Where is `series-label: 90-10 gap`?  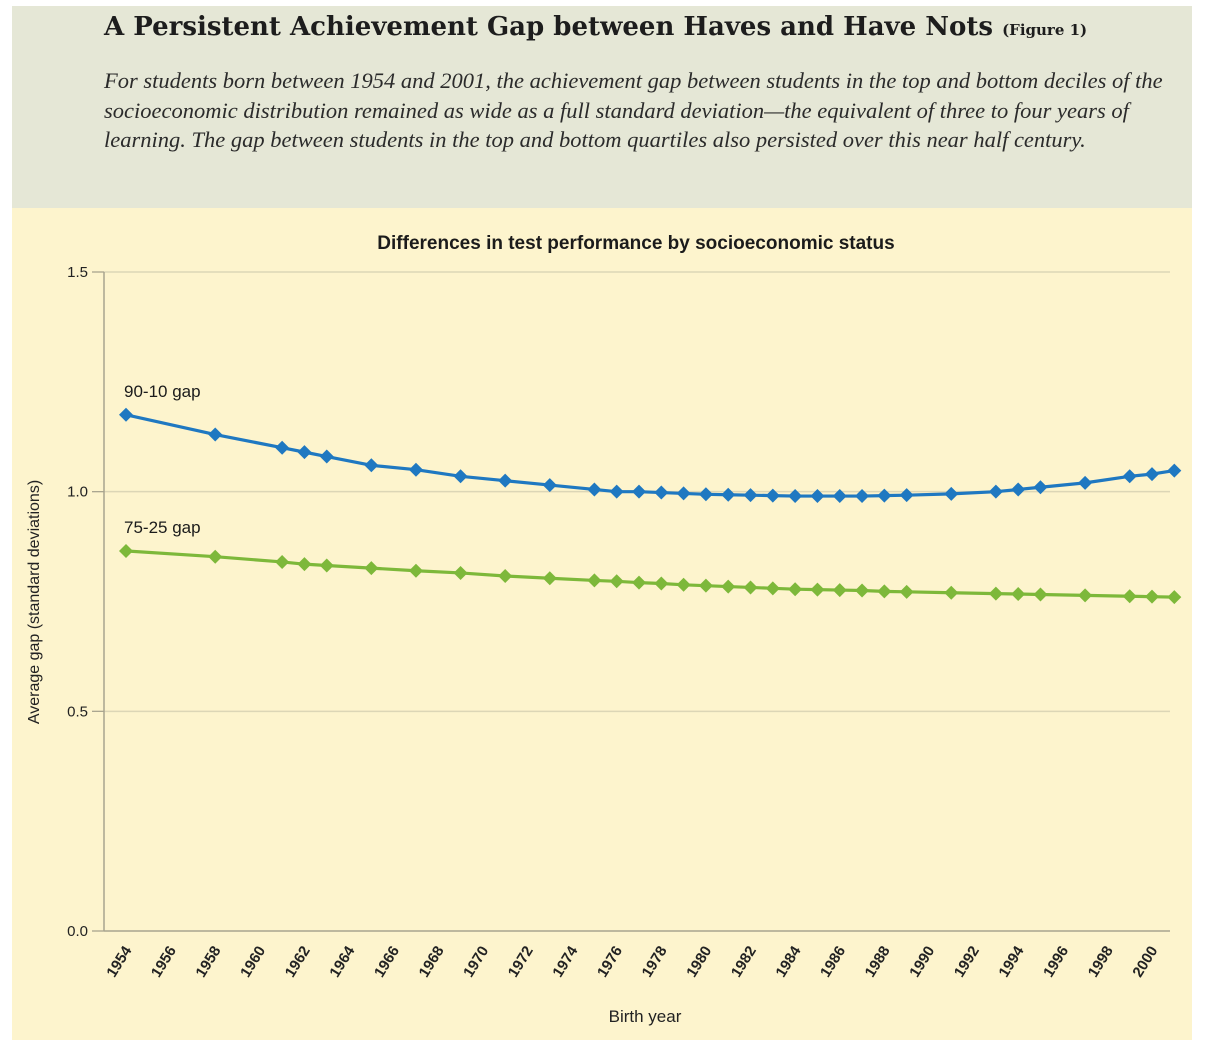 series-label: 90-10 gap is located at coordinates (162, 391).